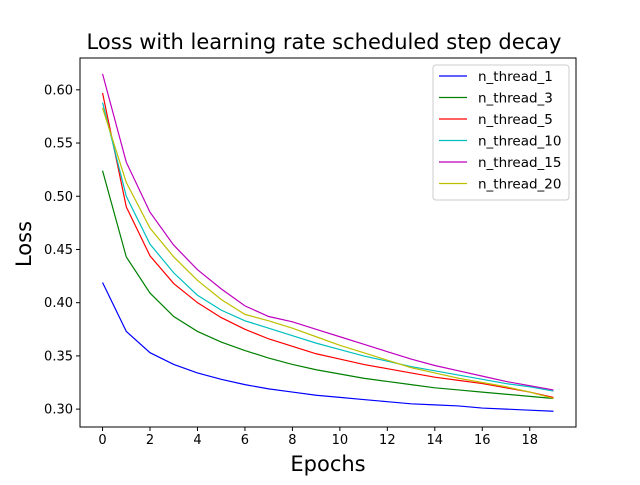 The image size is (640, 485). What do you see at coordinates (435, 440) in the screenshot?
I see `x-tick-label: 14` at bounding box center [435, 440].